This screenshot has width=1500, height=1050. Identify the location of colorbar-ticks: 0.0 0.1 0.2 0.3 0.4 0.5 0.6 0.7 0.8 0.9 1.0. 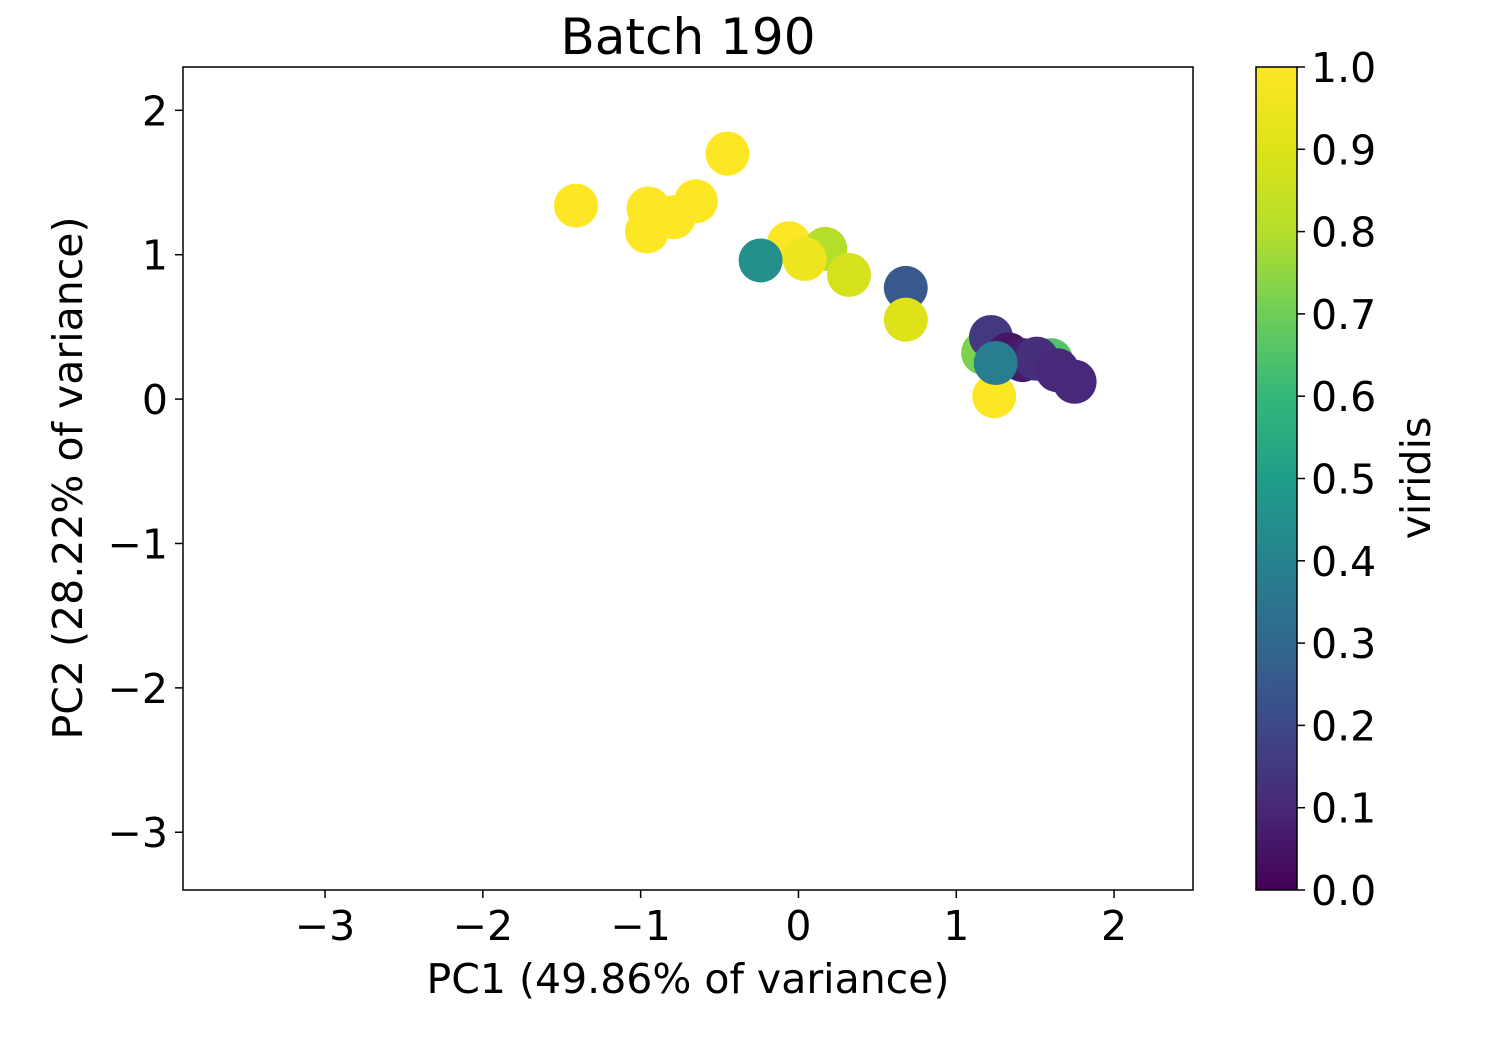
(1336, 479).